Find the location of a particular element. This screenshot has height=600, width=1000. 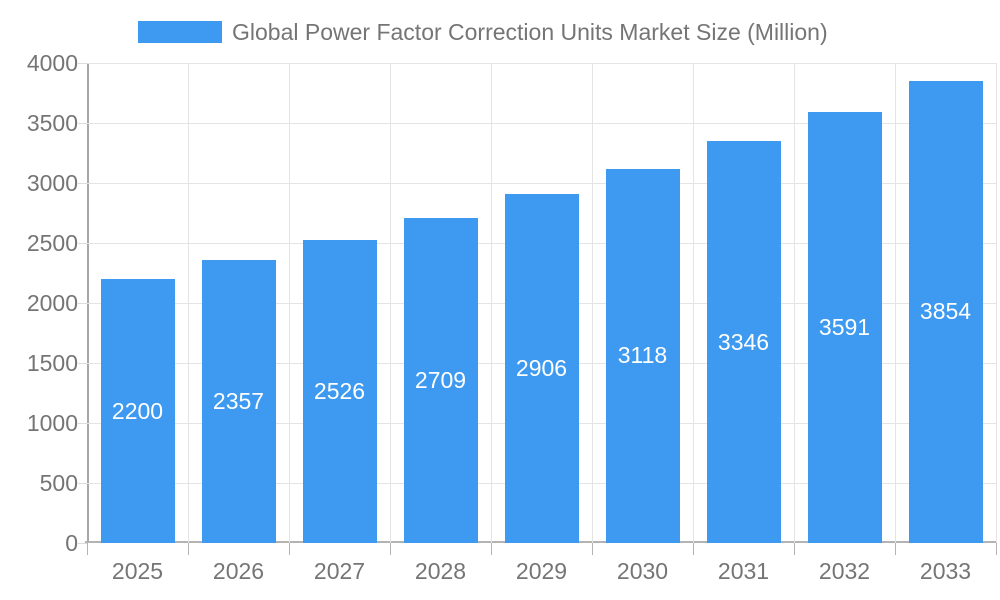

legend-swatch is located at coordinates (180, 32).